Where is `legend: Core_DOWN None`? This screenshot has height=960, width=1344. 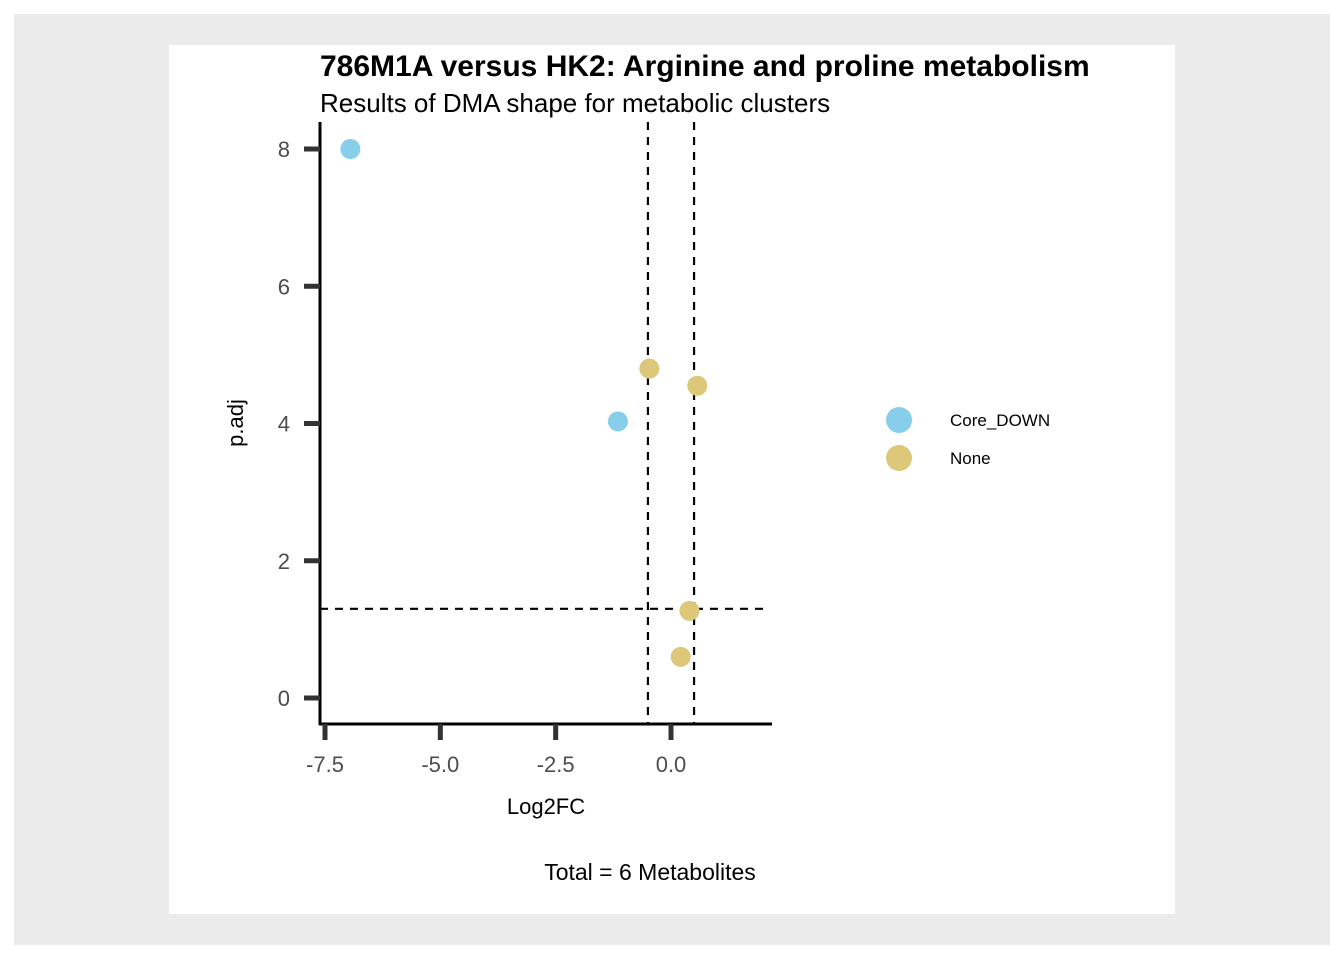
legend: Core_DOWN None is located at coordinates (968, 439).